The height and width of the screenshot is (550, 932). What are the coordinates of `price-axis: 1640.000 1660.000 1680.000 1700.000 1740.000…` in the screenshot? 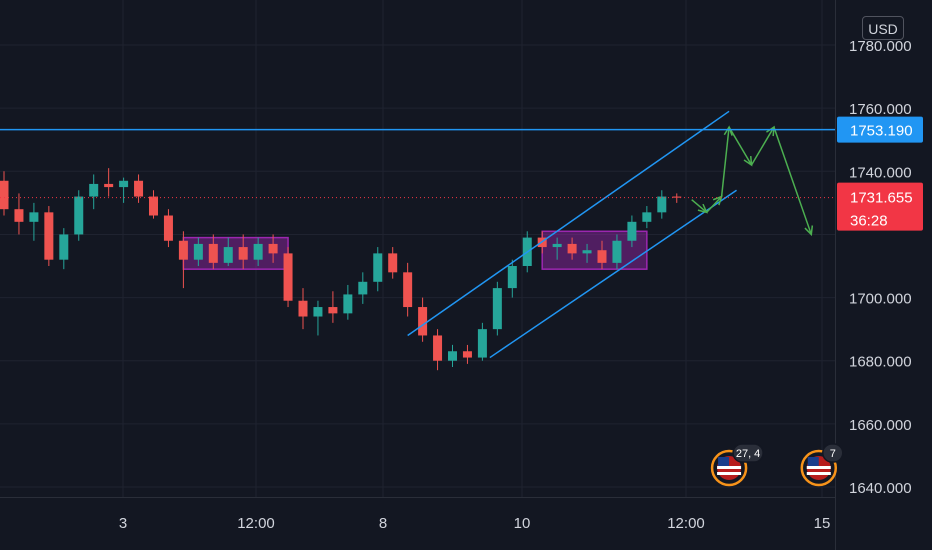 It's located at (880, 267).